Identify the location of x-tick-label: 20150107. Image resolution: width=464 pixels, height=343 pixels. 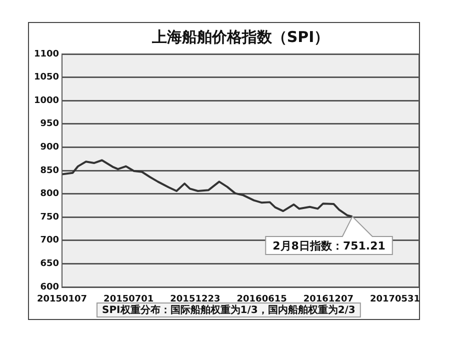
(62, 299).